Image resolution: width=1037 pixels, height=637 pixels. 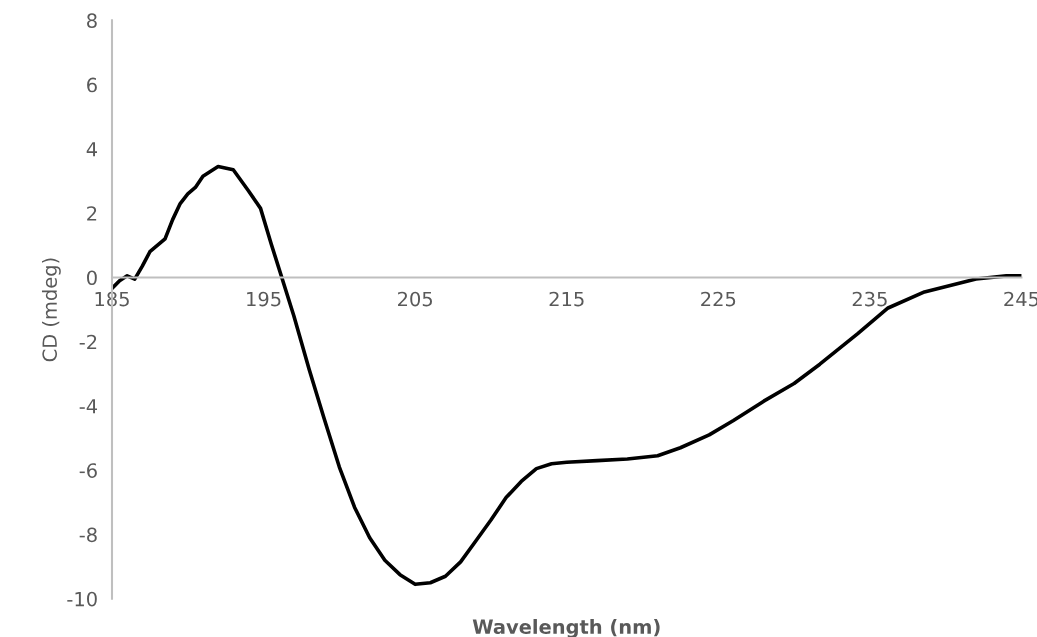 What do you see at coordinates (566, 628) in the screenshot?
I see `x-axis-title: Wavelength (nm)` at bounding box center [566, 628].